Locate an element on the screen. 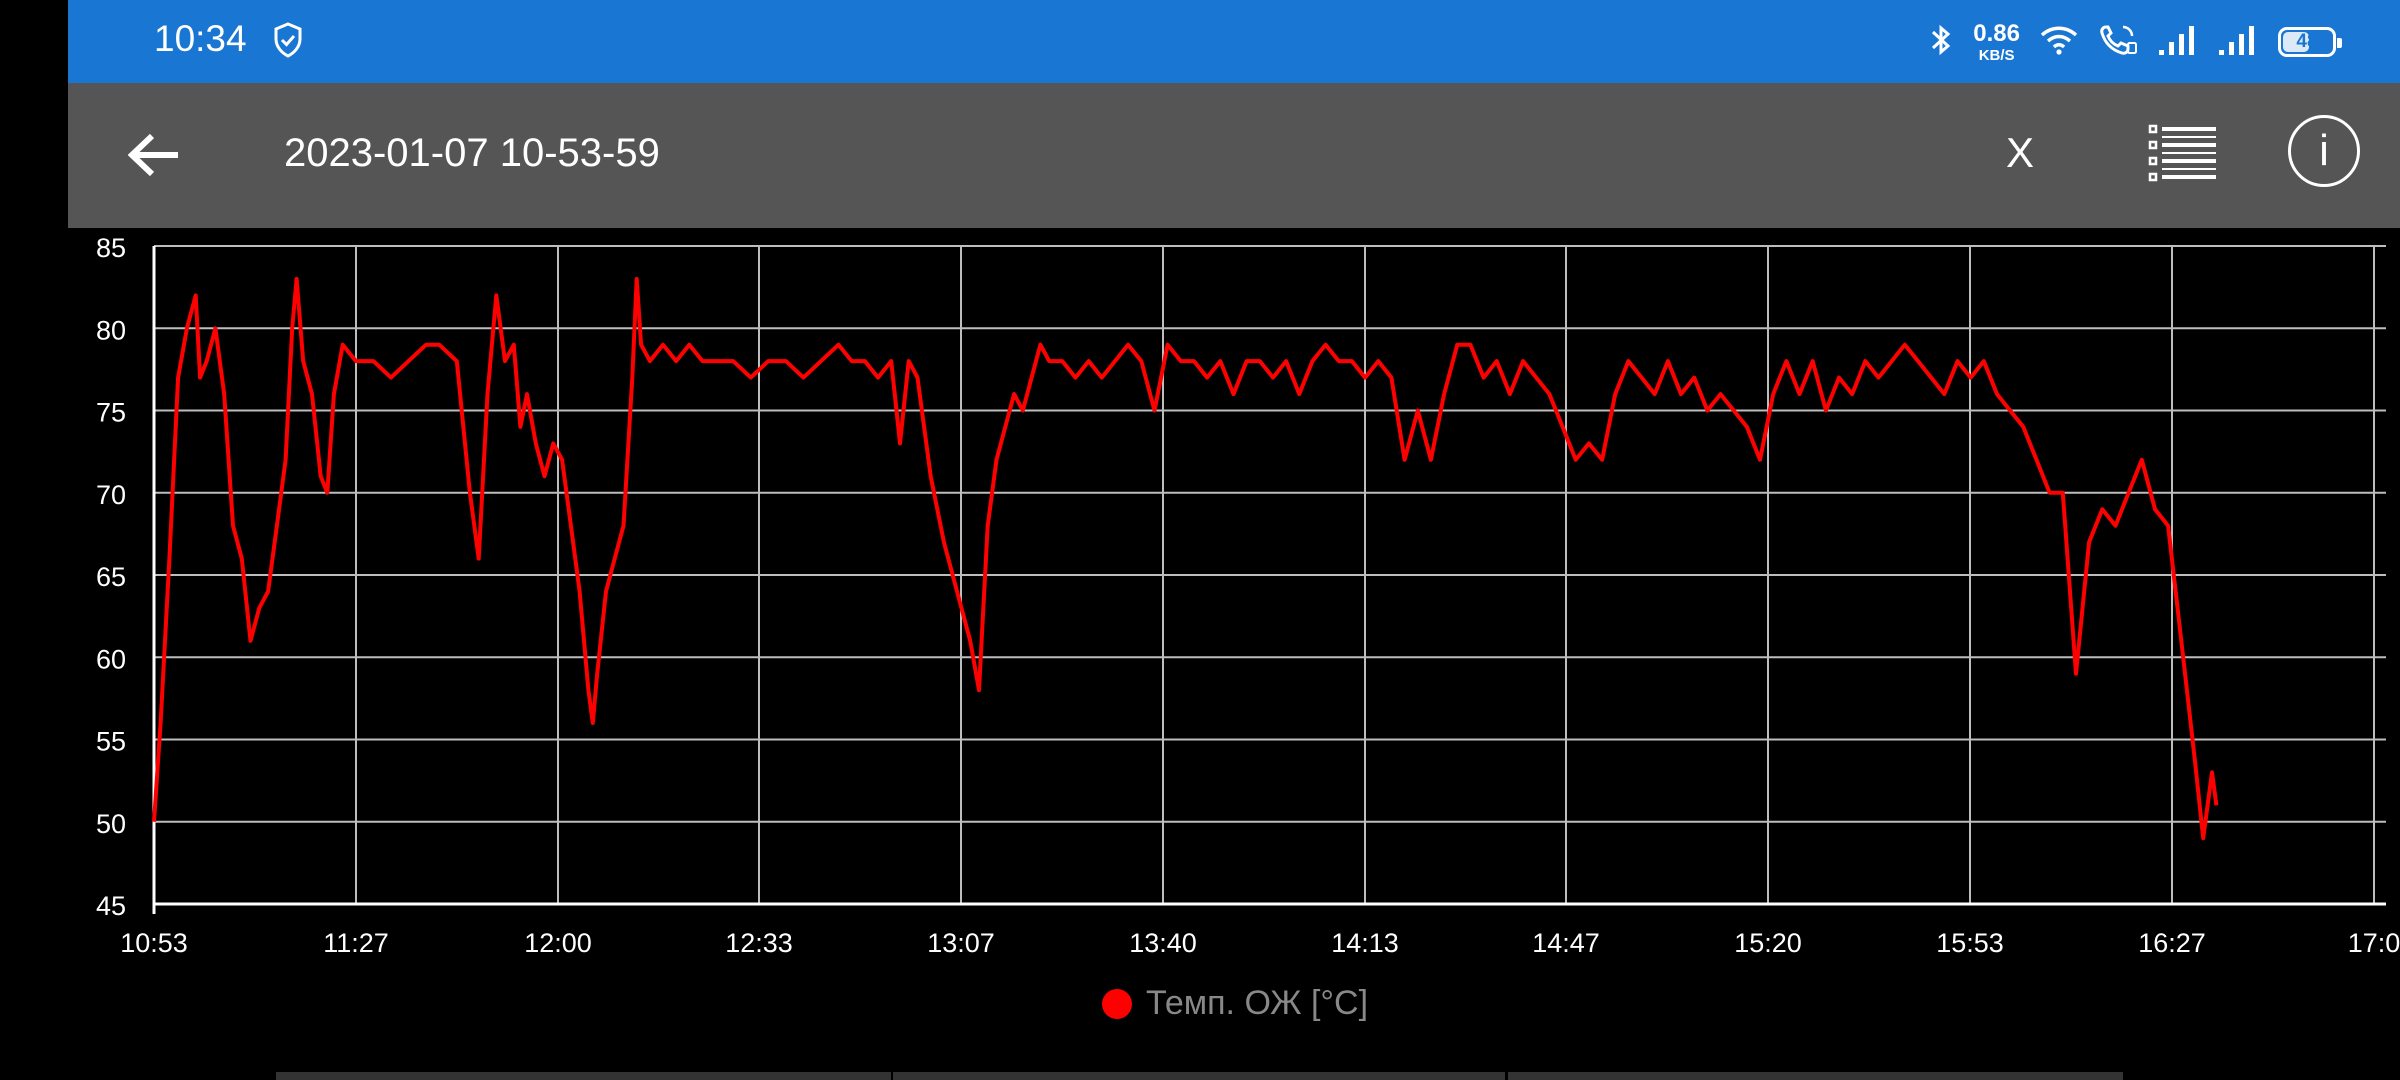 Image resolution: width=2400 pixels, height=1080 pixels. x-tick-label: 10:53 is located at coordinates (154, 943).